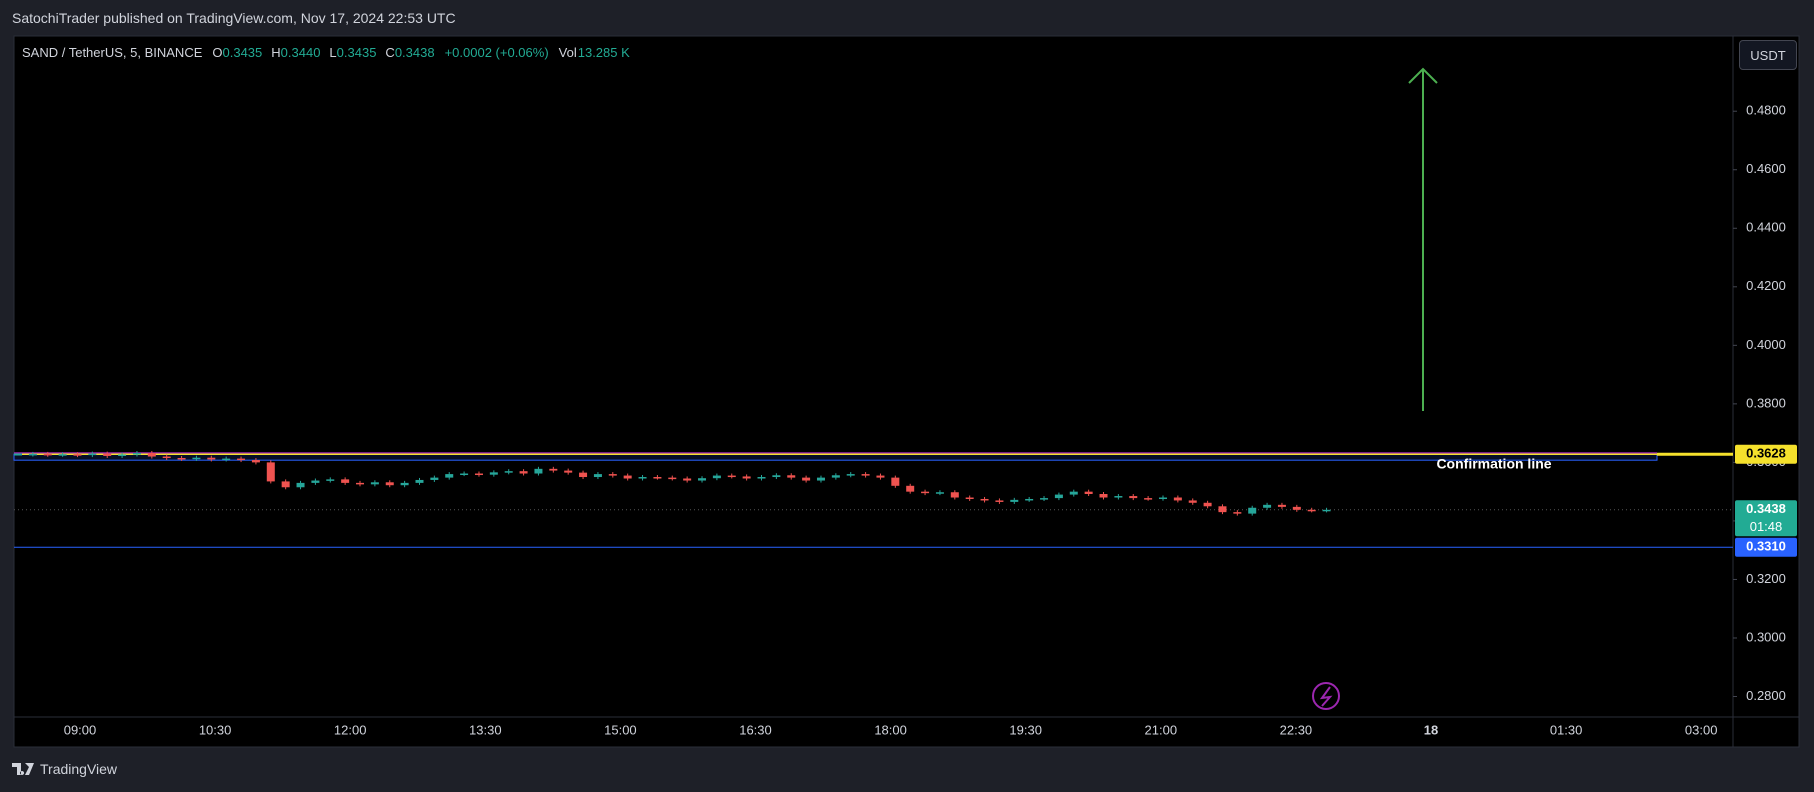 Image resolution: width=1814 pixels, height=792 pixels. What do you see at coordinates (333, 52) in the screenshot?
I see `ohlc-key: L` at bounding box center [333, 52].